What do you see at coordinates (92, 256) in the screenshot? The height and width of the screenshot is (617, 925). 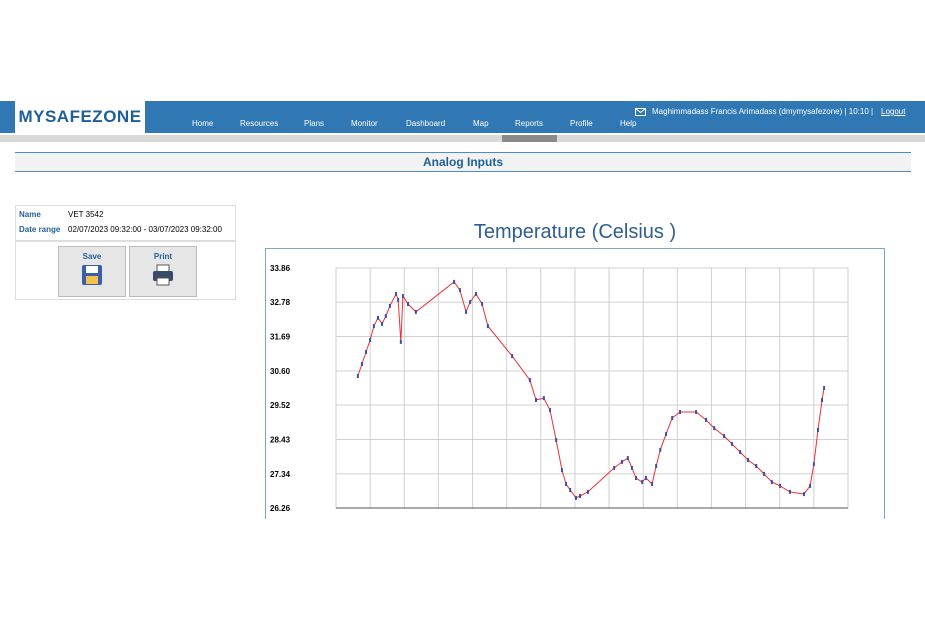 I see `save-label: Save` at bounding box center [92, 256].